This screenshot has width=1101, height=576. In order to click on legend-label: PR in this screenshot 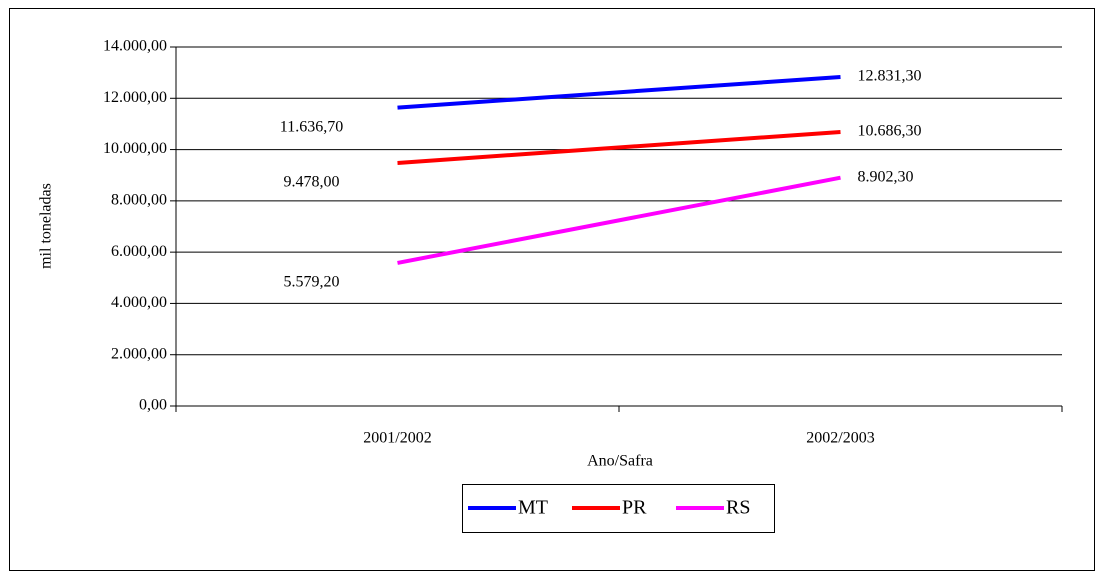, I will do `click(634, 508)`.